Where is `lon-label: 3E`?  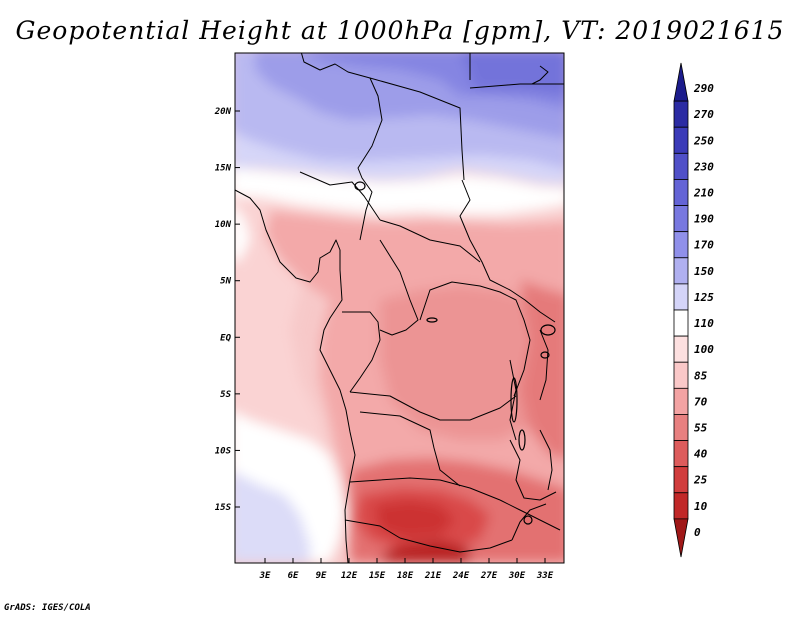
lon-label: 3E is located at coordinates (265, 576).